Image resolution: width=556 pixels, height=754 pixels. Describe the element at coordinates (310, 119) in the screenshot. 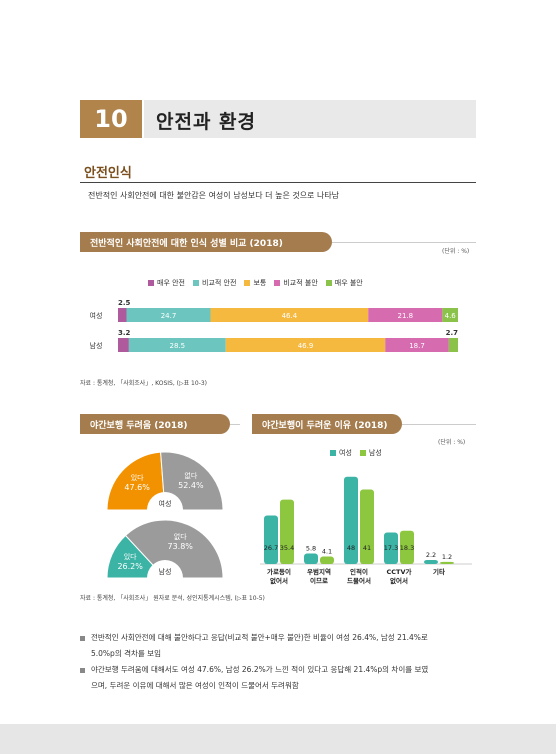

I see `chapter-title-box` at that location.